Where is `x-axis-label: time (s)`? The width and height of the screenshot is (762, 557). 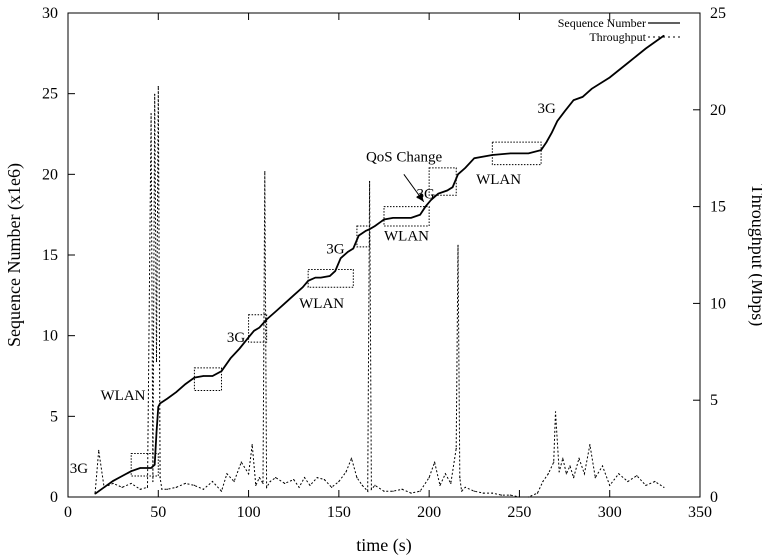 x-axis-label: time (s) is located at coordinates (384, 545).